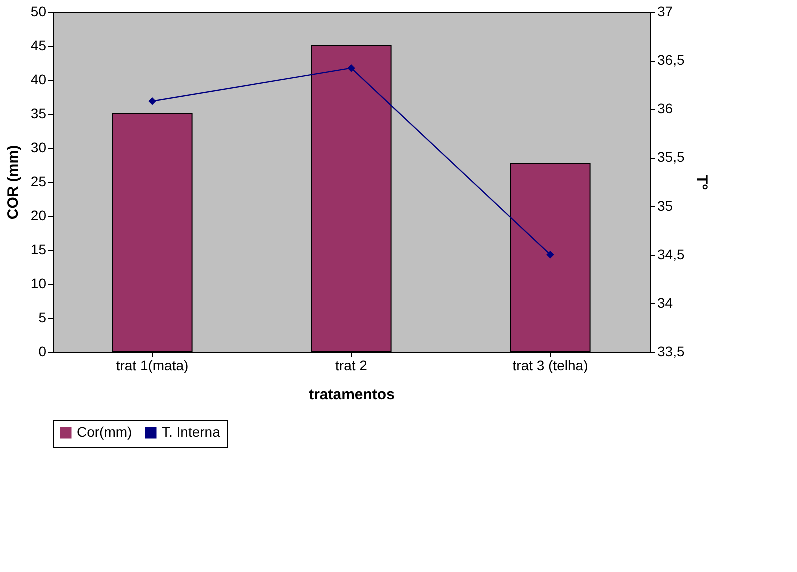  I want to click on x-tick-label: trat 2, so click(352, 366).